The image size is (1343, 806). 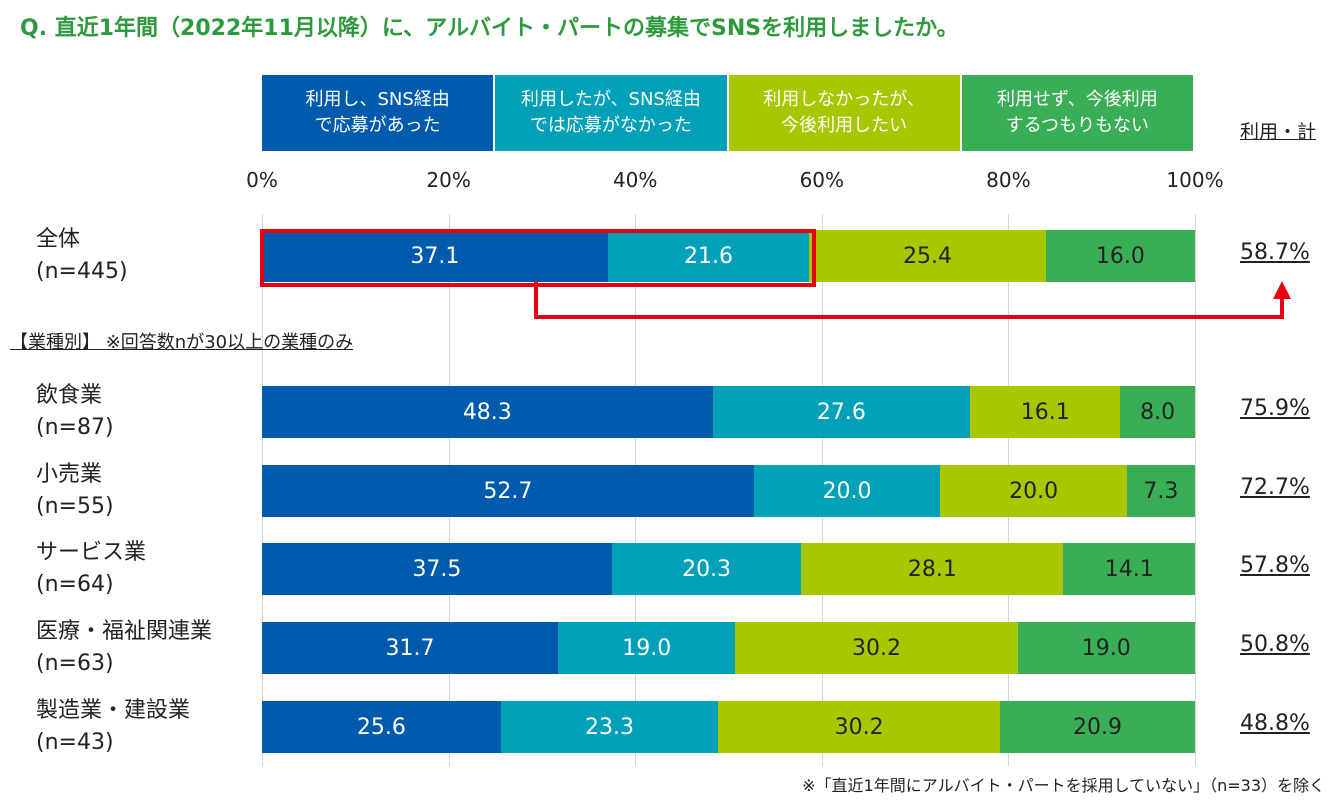 I want to click on x-tick-label: 40%, so click(x=635, y=180).